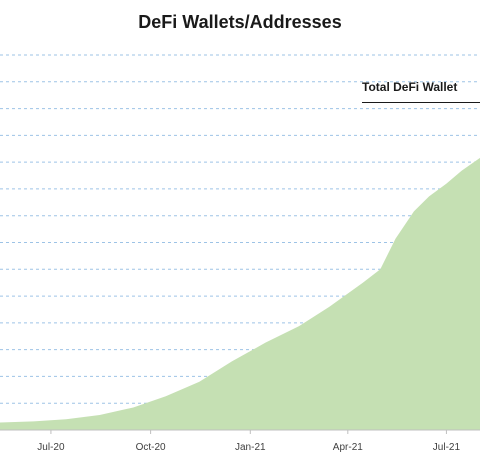  What do you see at coordinates (447, 447) in the screenshot?
I see `x-tick-label: Jul-21` at bounding box center [447, 447].